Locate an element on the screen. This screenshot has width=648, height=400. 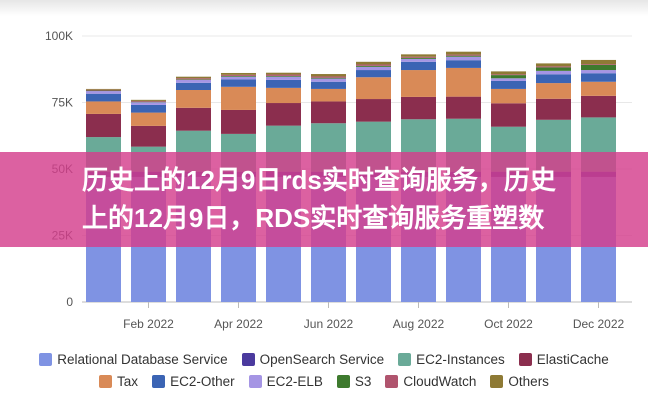
top-fade is located at coordinates (324, 8).